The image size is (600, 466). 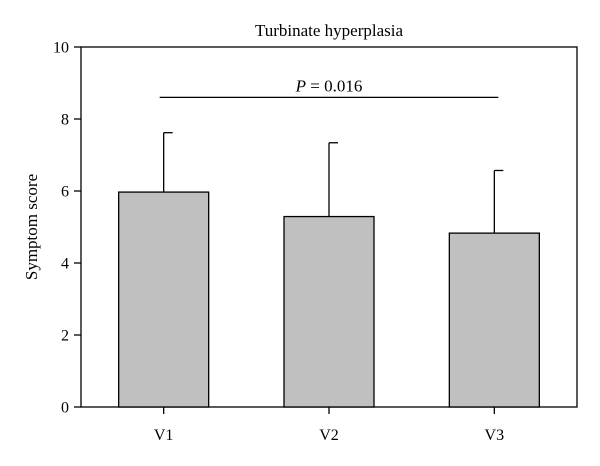 I want to click on p-symbol: P, so click(x=300, y=85).